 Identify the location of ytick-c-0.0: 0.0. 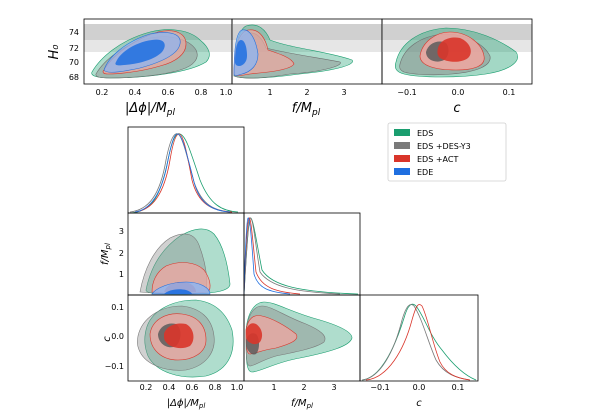
(117, 336).